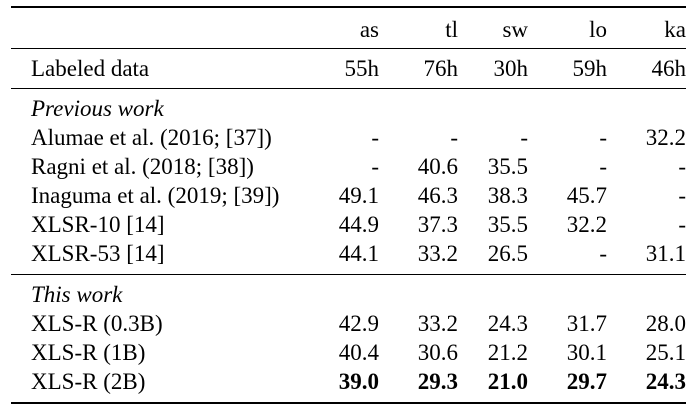  Describe the element at coordinates (161, 257) in the screenshot. I see `row-label: XLSR-53 [14]` at that location.